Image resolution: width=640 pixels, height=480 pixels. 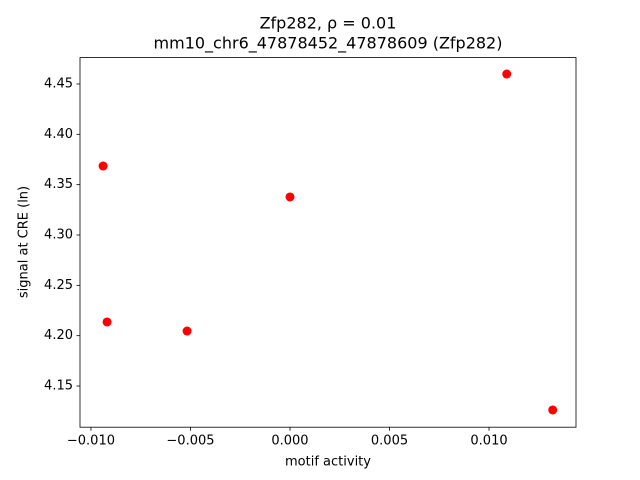 What do you see at coordinates (58, 386) in the screenshot?
I see `y-tick-label: 4.15` at bounding box center [58, 386].